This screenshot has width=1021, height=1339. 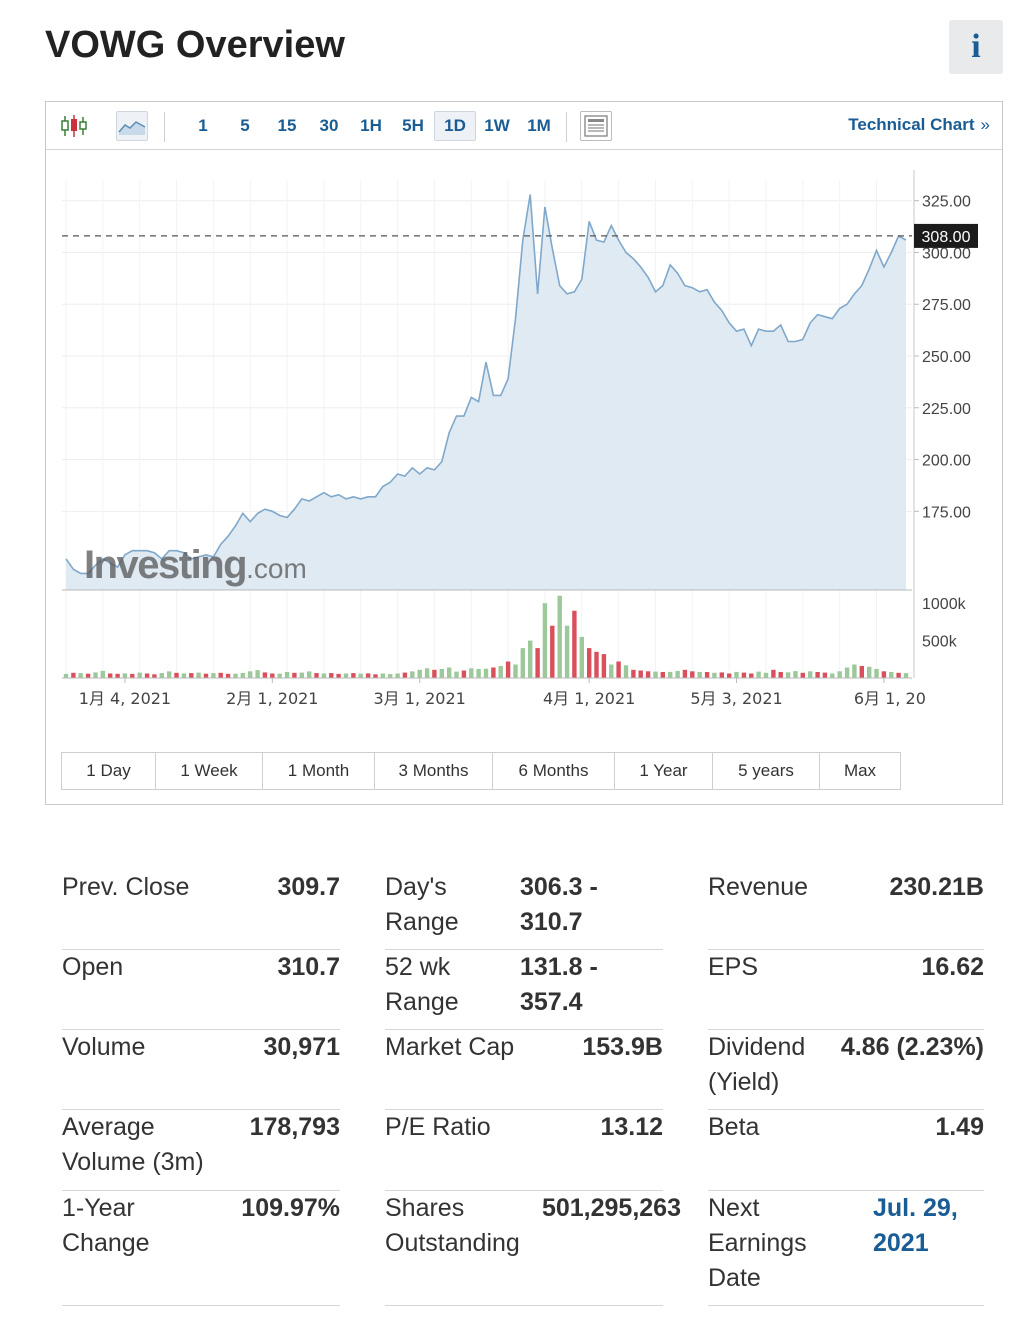 What do you see at coordinates (287, 125) in the screenshot?
I see `timeframe-15: 15` at bounding box center [287, 125].